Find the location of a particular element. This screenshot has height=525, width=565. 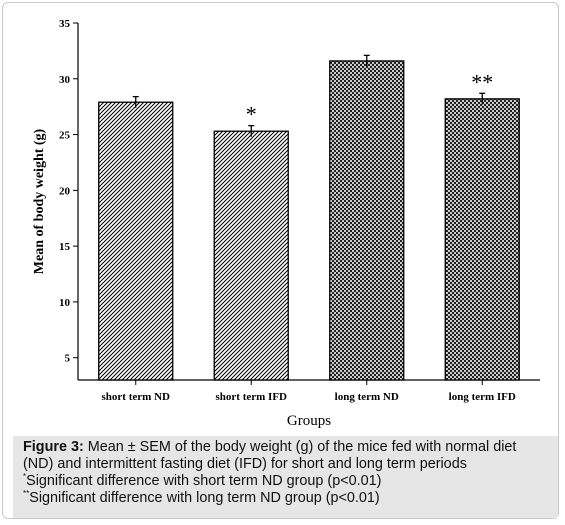

x-tick-label: long term ND is located at coordinates (367, 397).